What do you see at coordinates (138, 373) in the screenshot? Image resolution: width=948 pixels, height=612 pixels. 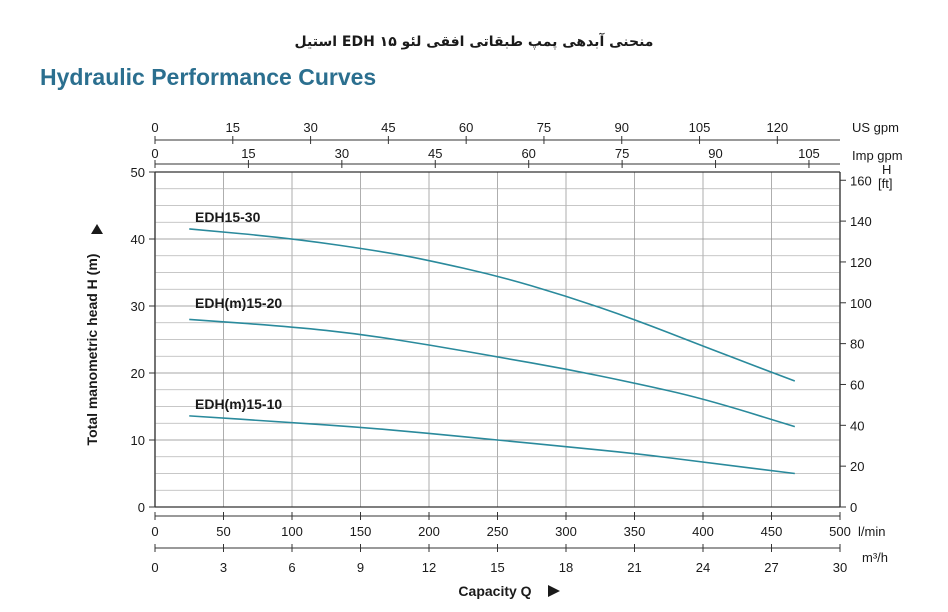 I see `y-tick-label: 20` at bounding box center [138, 373].